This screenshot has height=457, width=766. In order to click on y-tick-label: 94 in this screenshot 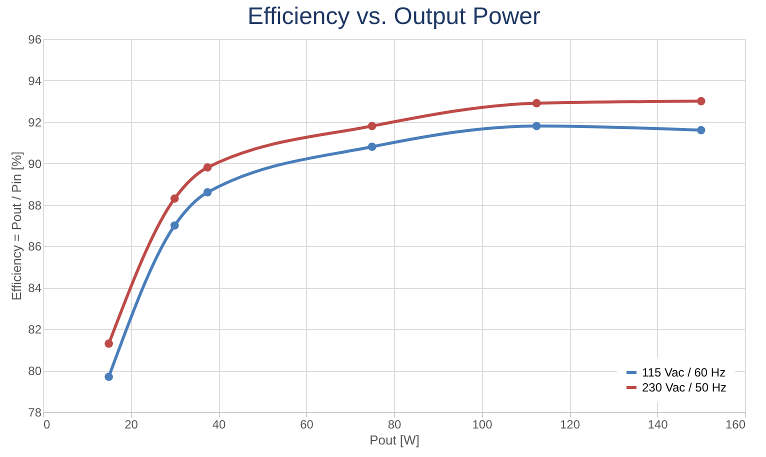, I will do `click(35, 81)`.